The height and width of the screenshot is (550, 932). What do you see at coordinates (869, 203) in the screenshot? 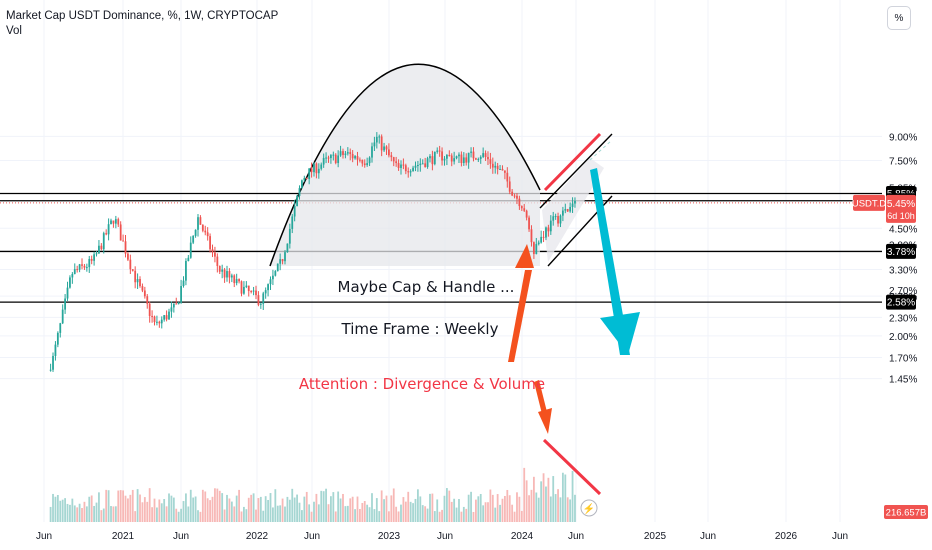
I see `symbol-tag: USDT.D` at bounding box center [869, 203].